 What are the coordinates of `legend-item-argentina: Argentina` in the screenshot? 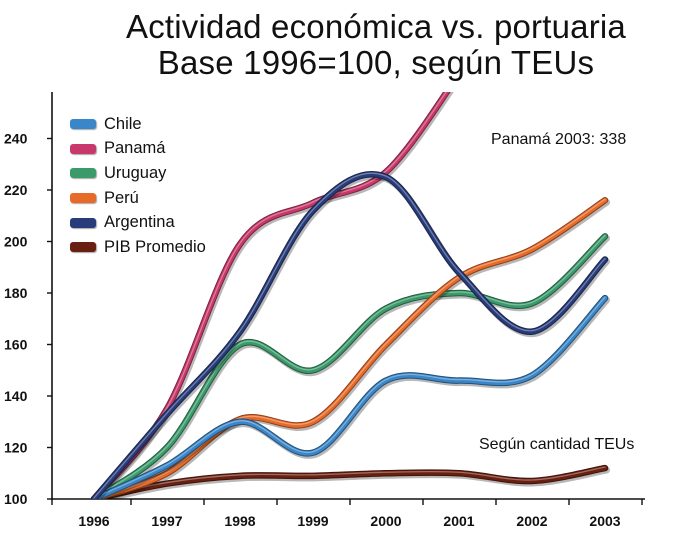 It's located at (138, 222).